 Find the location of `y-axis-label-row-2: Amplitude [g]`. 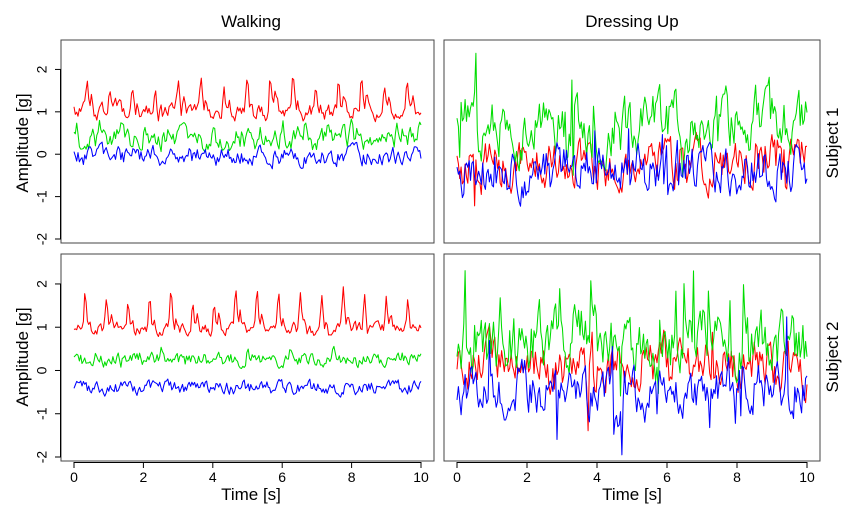

y-axis-label-row-2: Amplitude [g] is located at coordinates (22, 356).